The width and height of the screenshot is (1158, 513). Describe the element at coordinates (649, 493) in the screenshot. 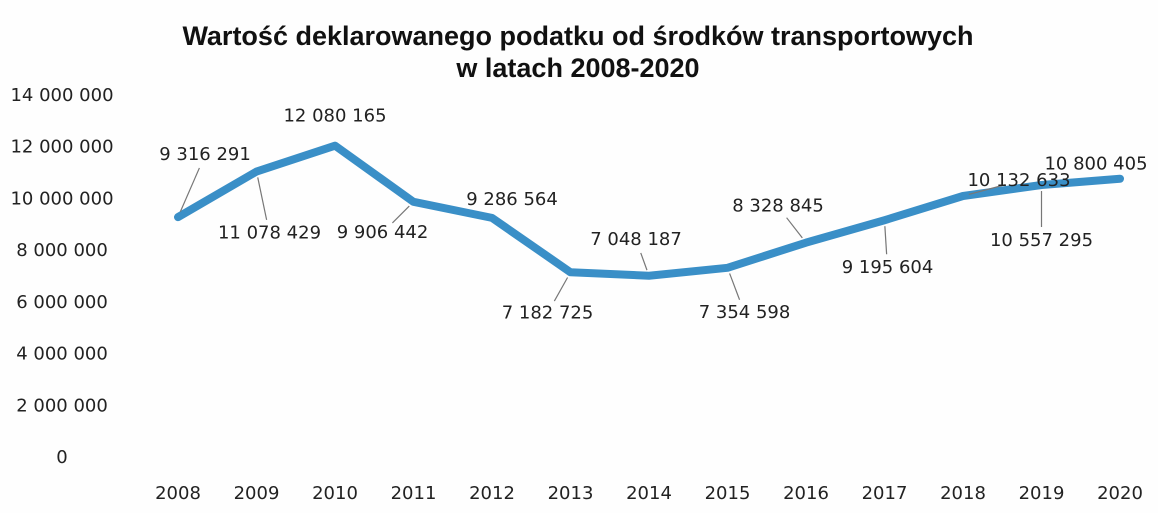

I see `x-tick-label: 2014` at that location.